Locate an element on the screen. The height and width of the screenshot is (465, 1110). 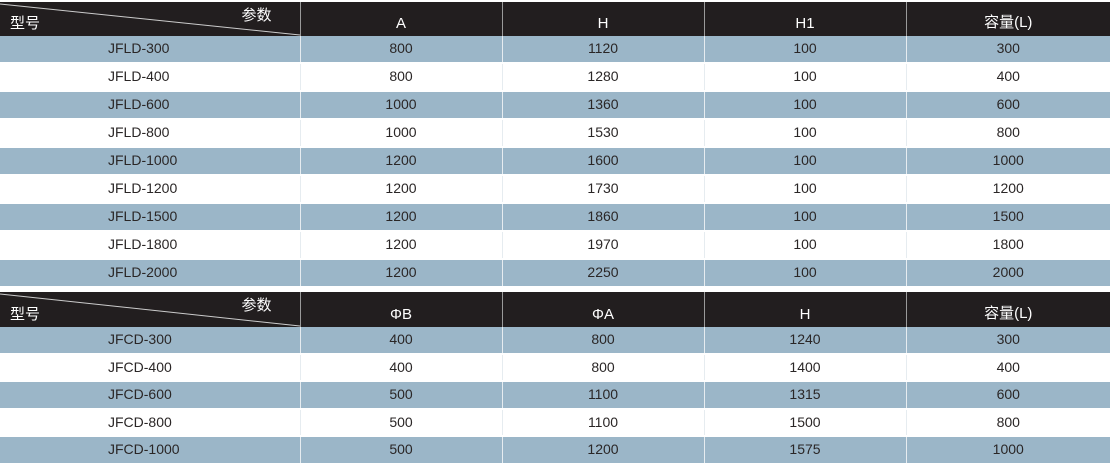
model-cell: JFLD-300 is located at coordinates (150, 50).